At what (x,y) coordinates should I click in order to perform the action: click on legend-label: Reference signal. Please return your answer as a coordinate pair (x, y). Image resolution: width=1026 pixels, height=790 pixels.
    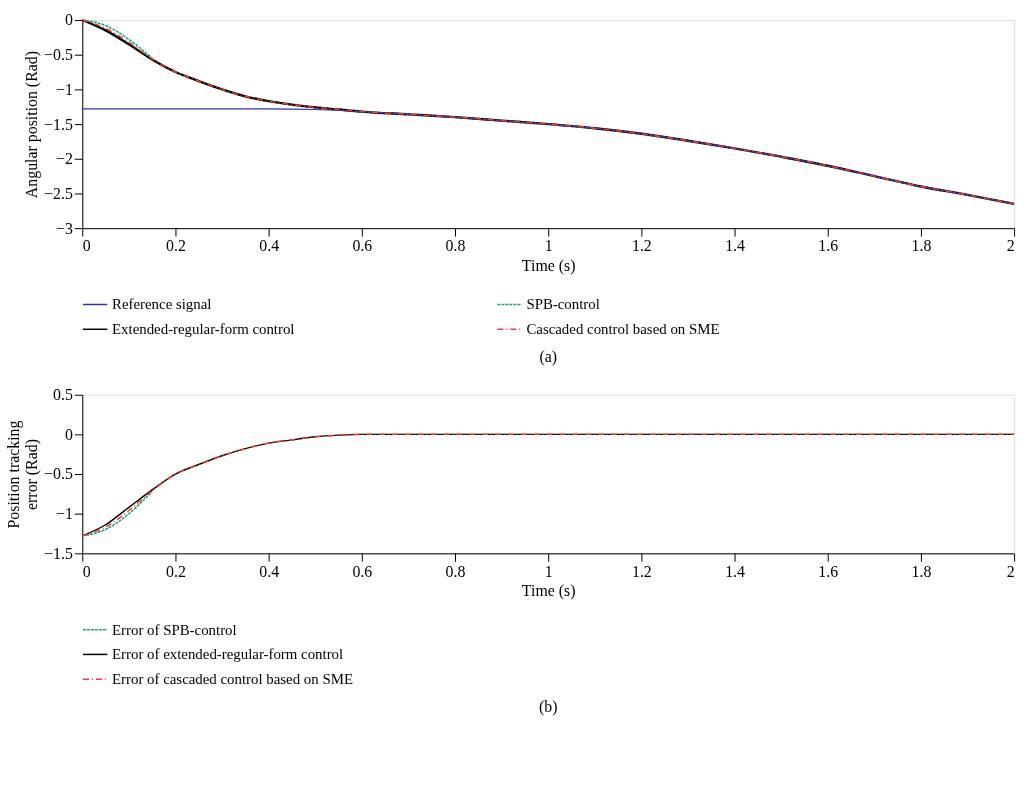
    Looking at the image, I should click on (162, 304).